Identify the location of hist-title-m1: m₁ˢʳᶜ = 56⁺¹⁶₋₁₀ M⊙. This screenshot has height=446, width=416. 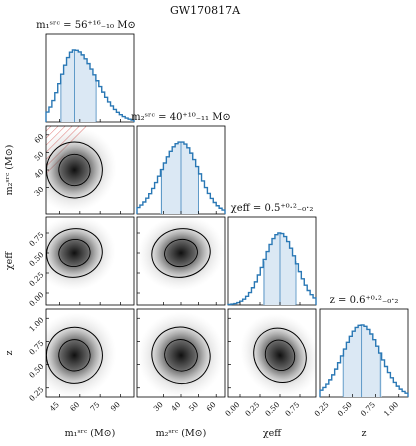
(86, 25).